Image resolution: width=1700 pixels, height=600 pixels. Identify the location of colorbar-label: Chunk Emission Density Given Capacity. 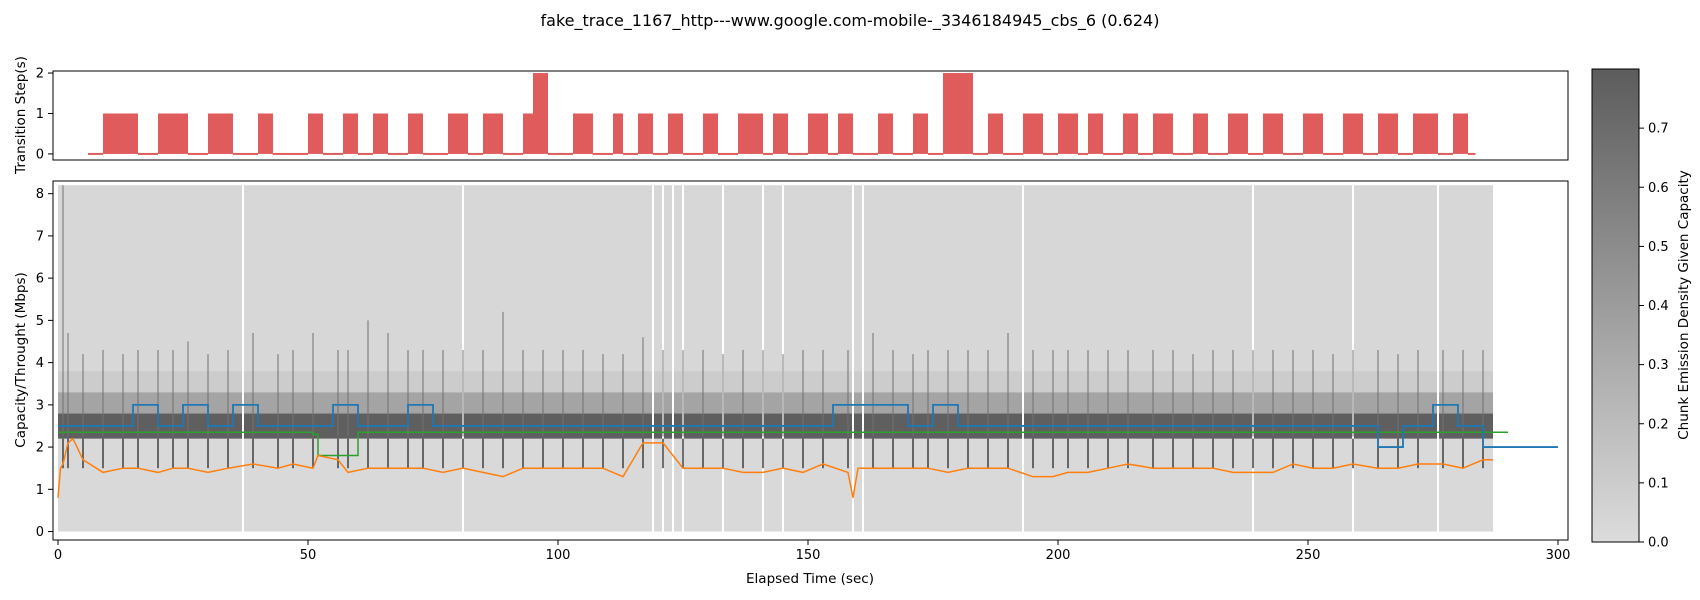
(1684, 305).